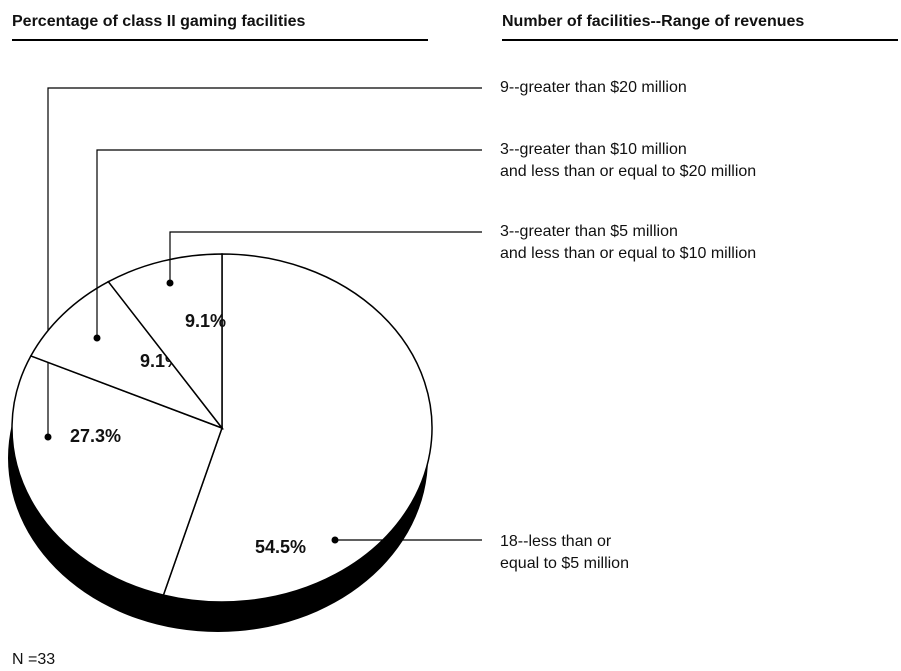 The width and height of the screenshot is (901, 671). What do you see at coordinates (628, 253) in the screenshot?
I see `legend-label: and less than or equal to $10 million` at bounding box center [628, 253].